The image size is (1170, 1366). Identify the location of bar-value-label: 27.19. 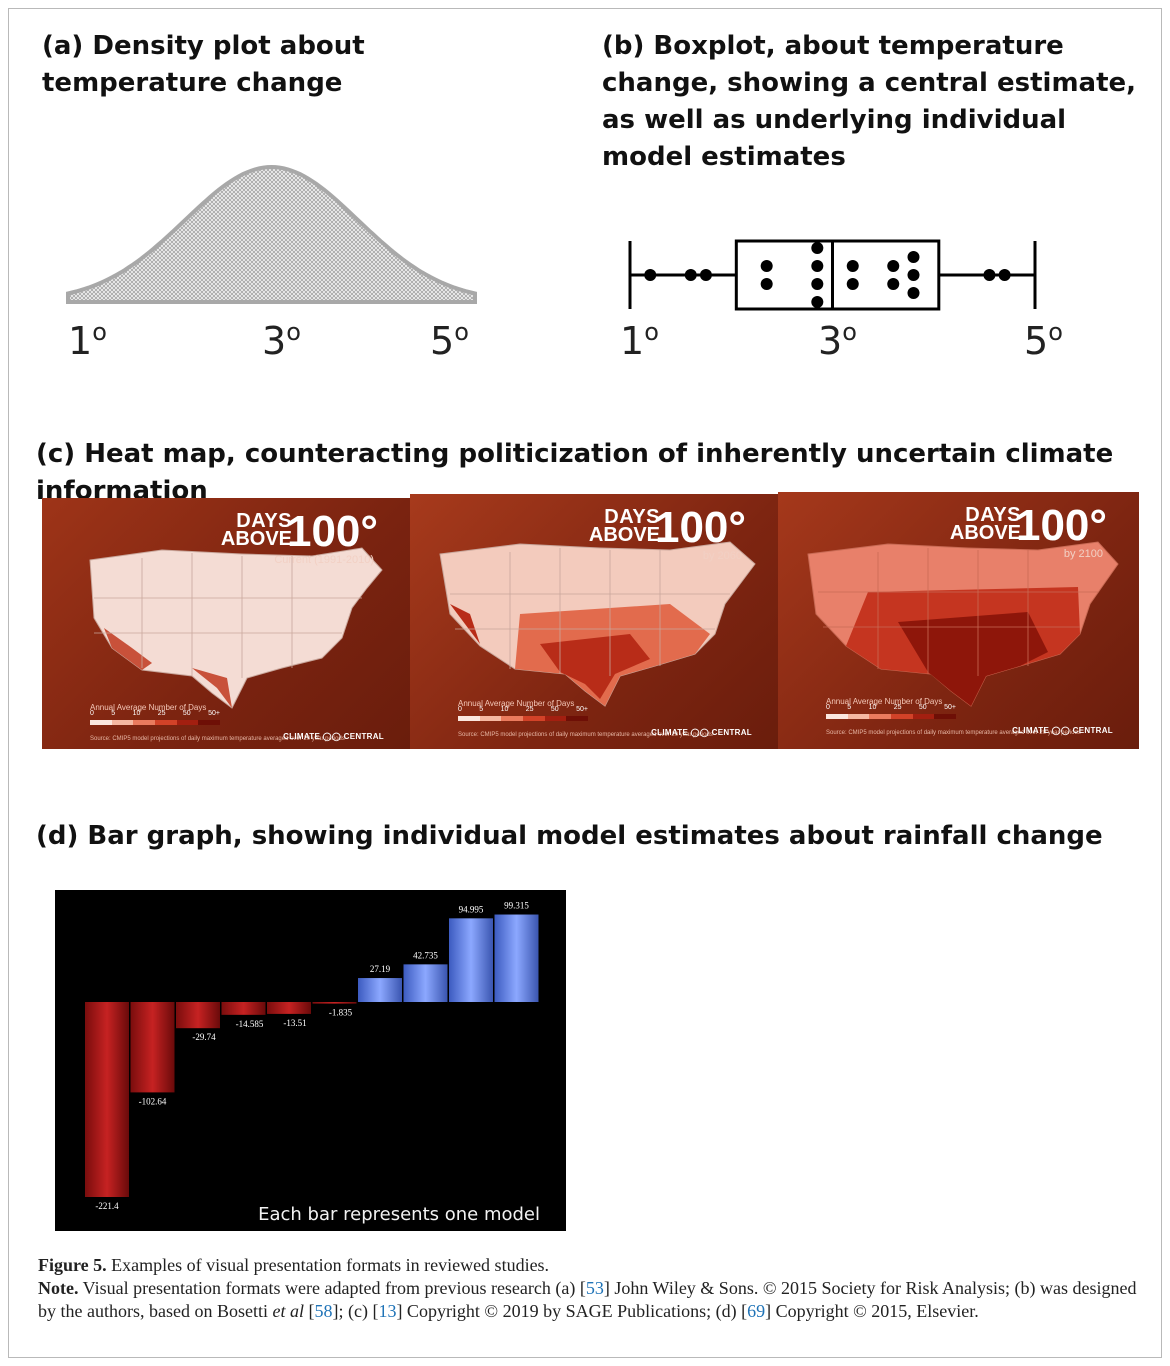
(380, 969).